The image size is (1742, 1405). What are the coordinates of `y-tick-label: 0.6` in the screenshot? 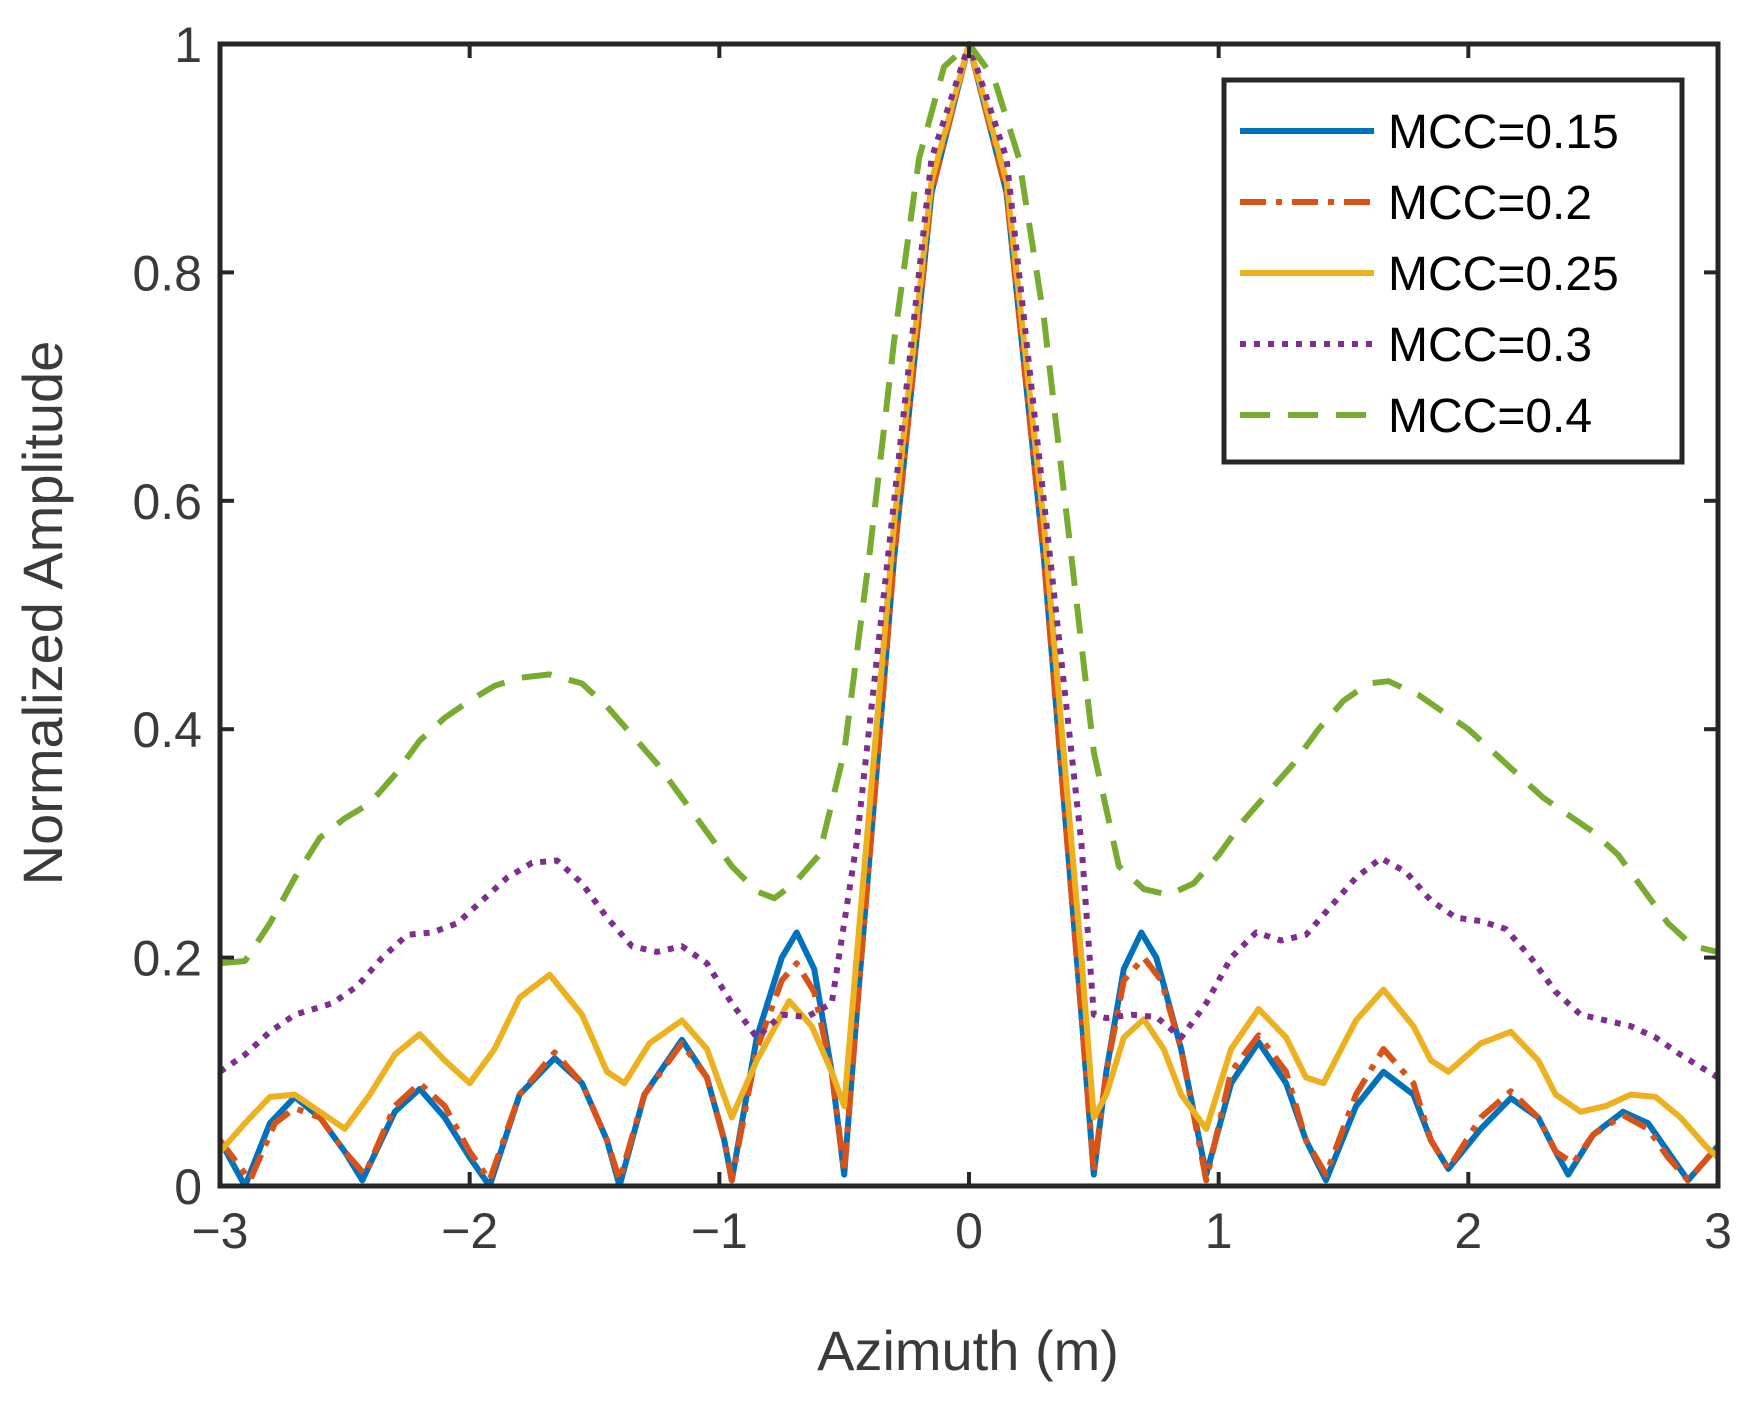 It's located at (167, 502).